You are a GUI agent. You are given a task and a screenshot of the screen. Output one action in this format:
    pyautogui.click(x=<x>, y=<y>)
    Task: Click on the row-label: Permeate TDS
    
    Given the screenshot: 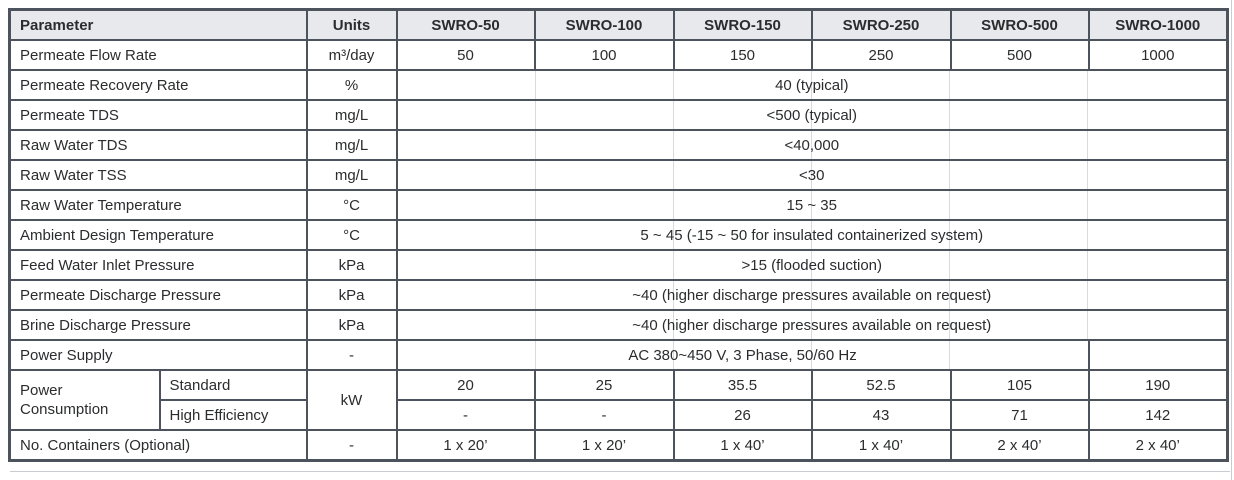 What is the action you would take?
    pyautogui.click(x=158, y=115)
    